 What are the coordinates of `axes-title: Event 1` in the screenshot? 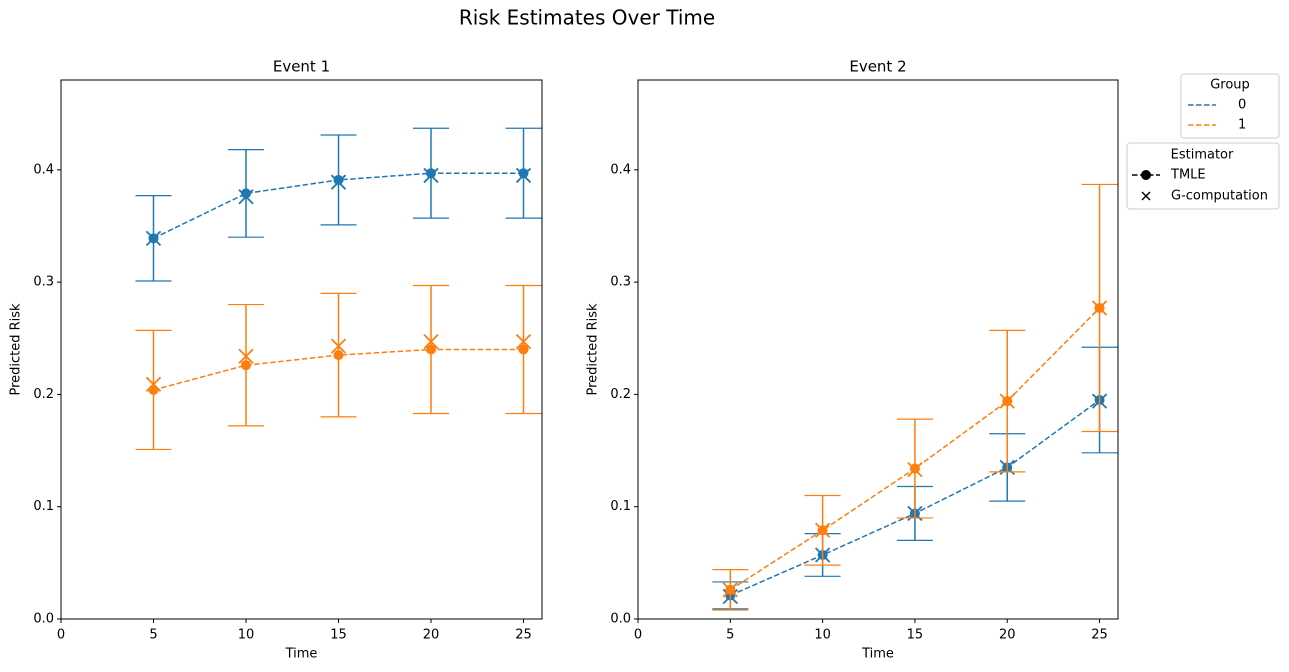 It's located at (301, 67).